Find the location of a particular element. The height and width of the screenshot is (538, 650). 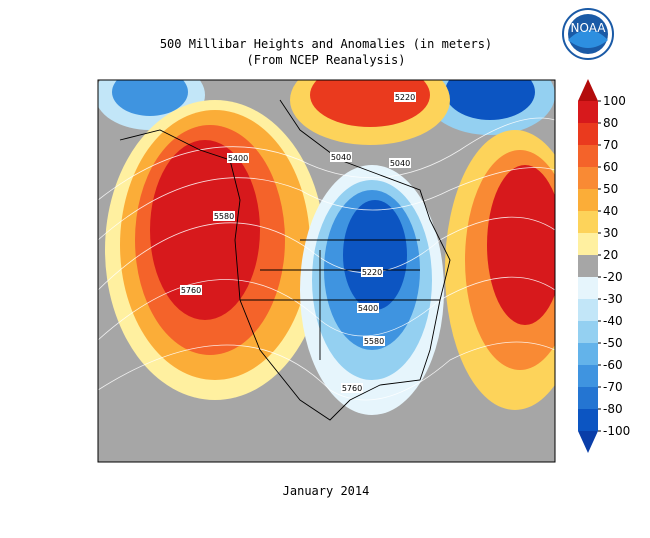

colorbar-label: -70 is located at coordinates (613, 387).